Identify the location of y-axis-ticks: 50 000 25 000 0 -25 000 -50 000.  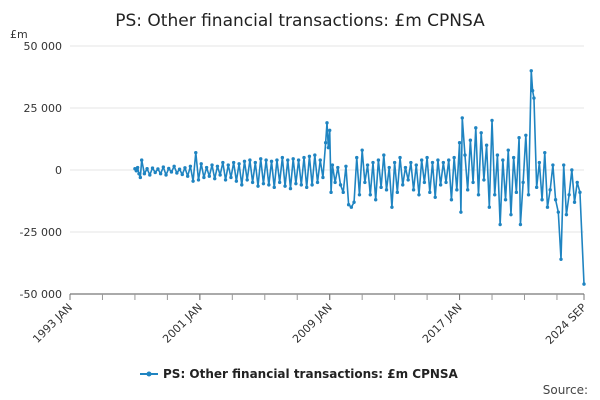
(41, 170).